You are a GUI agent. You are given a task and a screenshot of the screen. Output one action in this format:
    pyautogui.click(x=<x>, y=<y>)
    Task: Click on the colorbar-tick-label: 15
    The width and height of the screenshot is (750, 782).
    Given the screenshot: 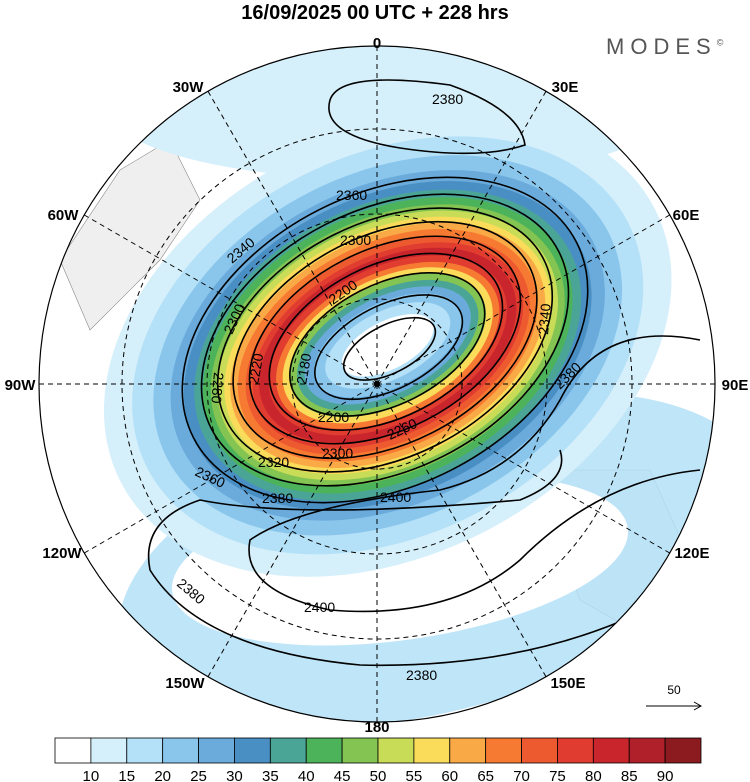 What is the action you would take?
    pyautogui.click(x=126, y=775)
    